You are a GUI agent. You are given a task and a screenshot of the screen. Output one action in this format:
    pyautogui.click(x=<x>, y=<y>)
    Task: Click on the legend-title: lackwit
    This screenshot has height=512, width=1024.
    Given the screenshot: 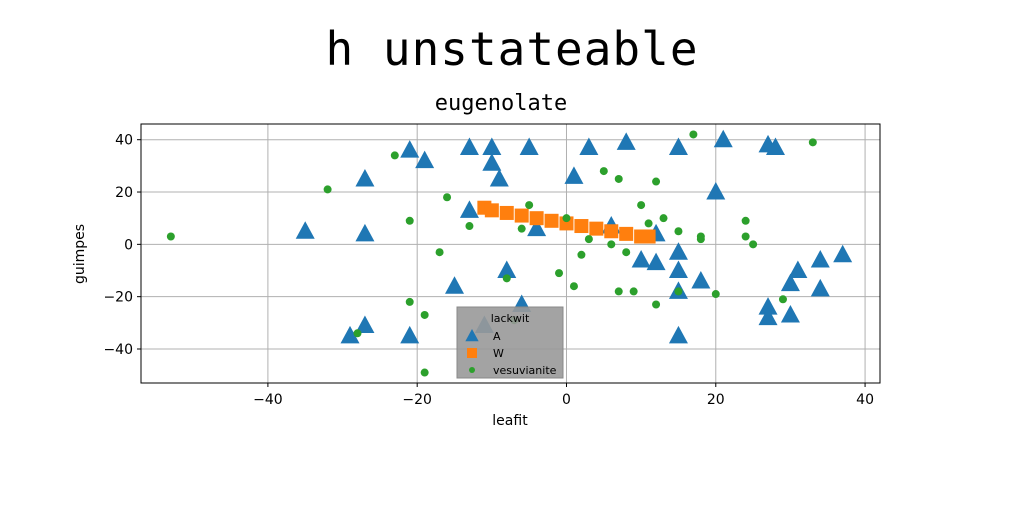 What is the action you would take?
    pyautogui.click(x=510, y=318)
    